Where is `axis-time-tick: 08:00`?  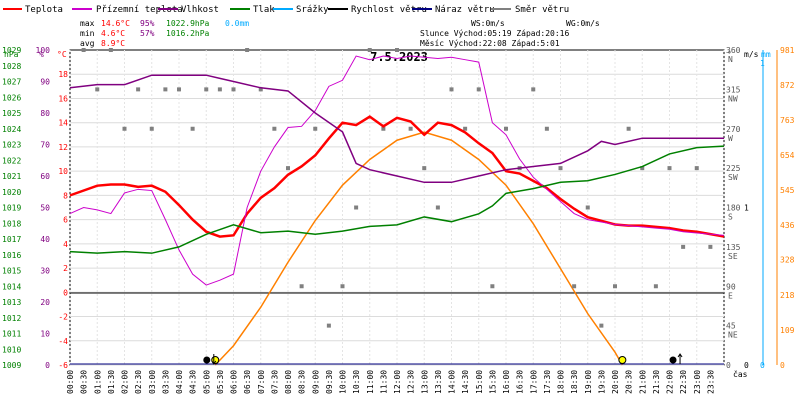
axis-time-tick: 08:00 is located at coordinates (288, 382).